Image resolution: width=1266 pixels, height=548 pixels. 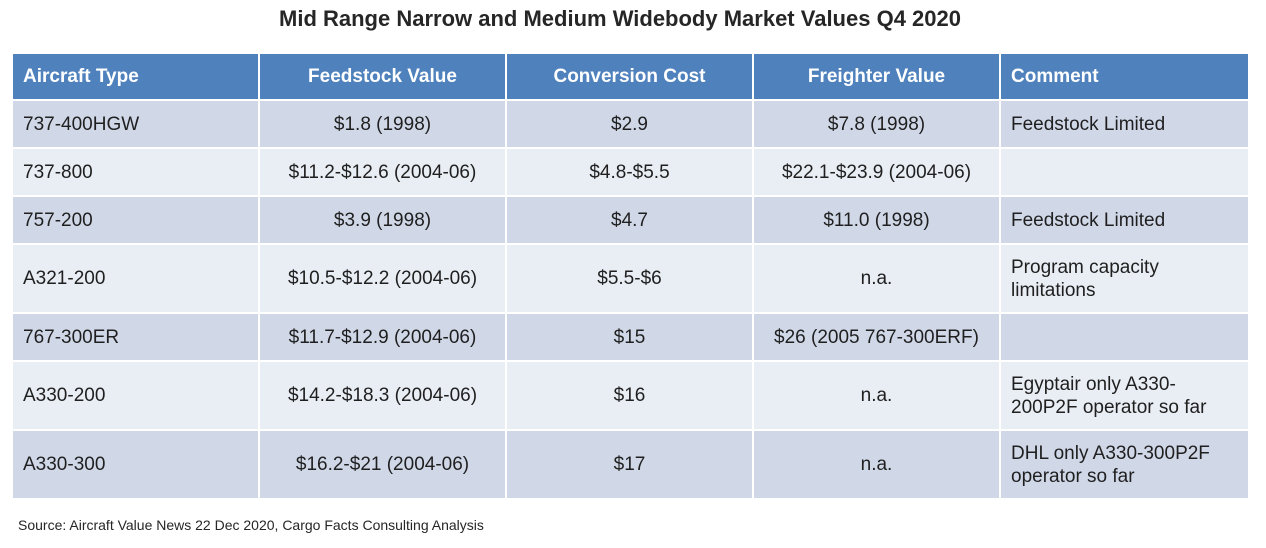 What do you see at coordinates (876, 220) in the screenshot?
I see `freighter-value-cell: $11.0 (1998)` at bounding box center [876, 220].